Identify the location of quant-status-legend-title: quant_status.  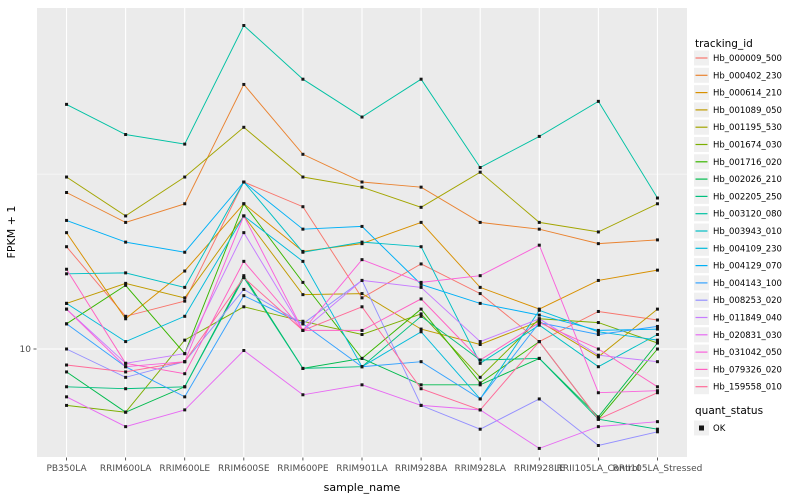
(729, 411).